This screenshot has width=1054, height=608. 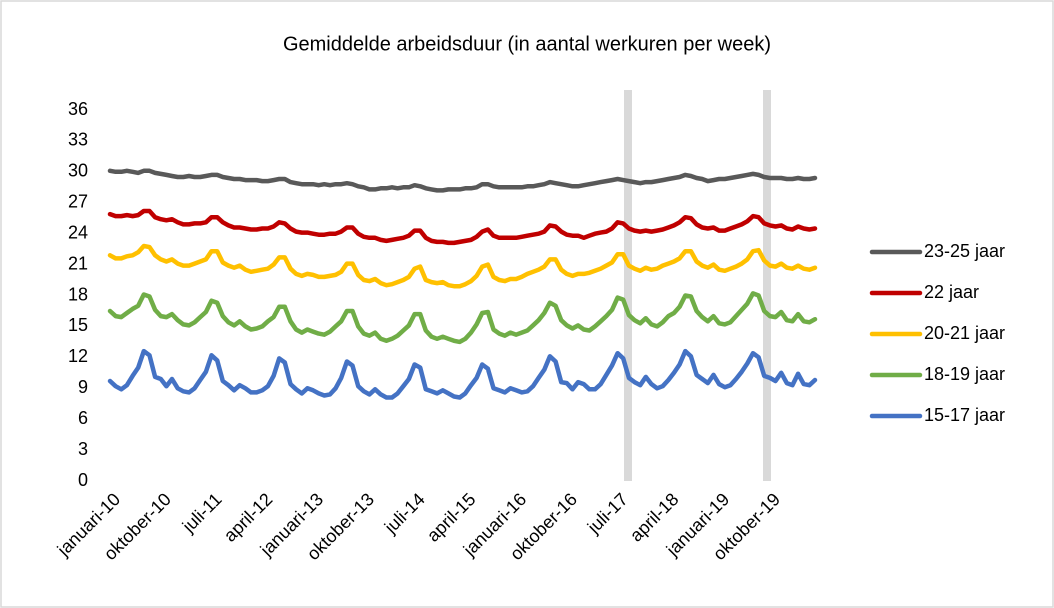 What do you see at coordinates (78, 202) in the screenshot?
I see `y-tick-label: 27` at bounding box center [78, 202].